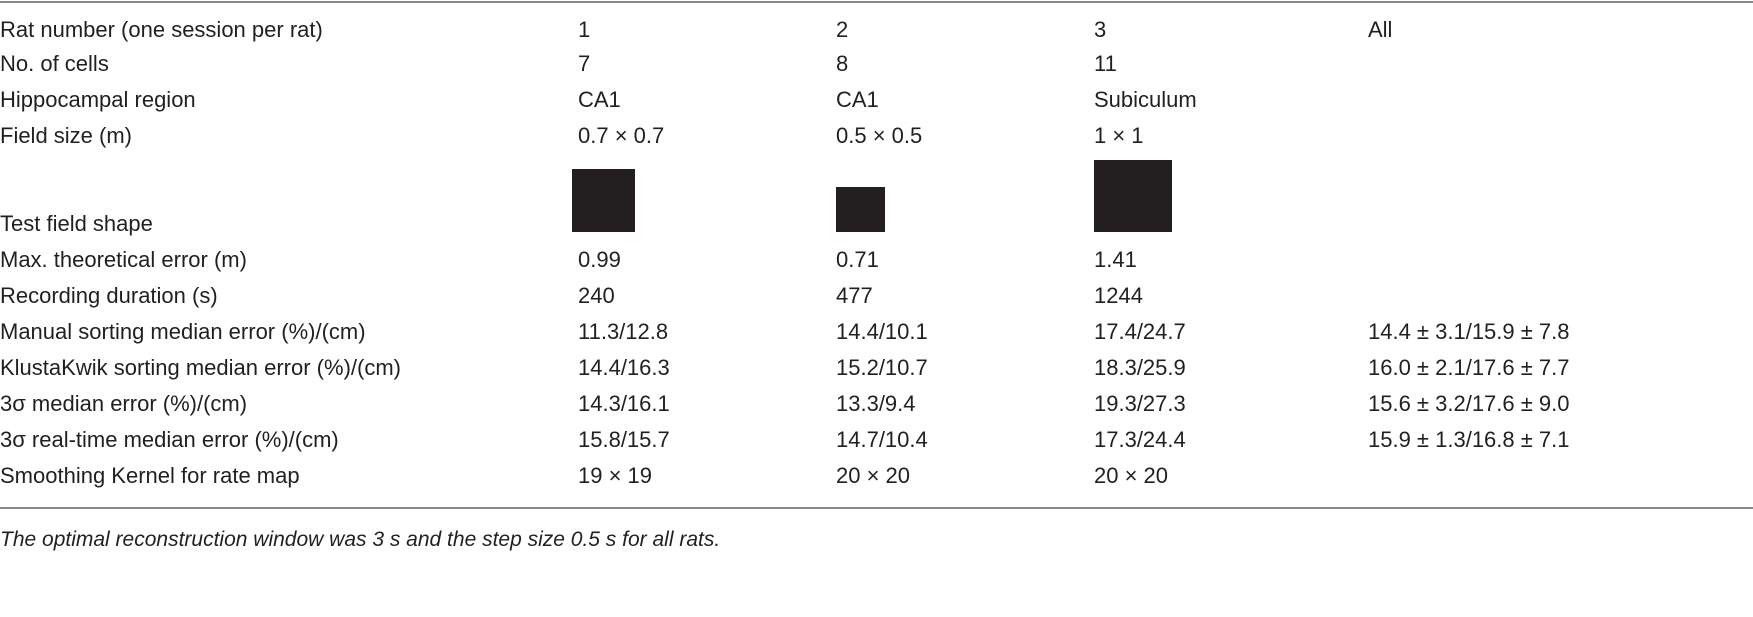  Describe the element at coordinates (584, 29) in the screenshot. I see `header-cell: 1` at that location.